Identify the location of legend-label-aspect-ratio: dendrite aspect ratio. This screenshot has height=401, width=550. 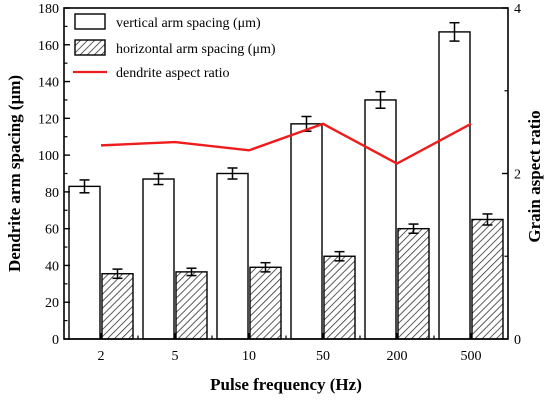
(173, 73).